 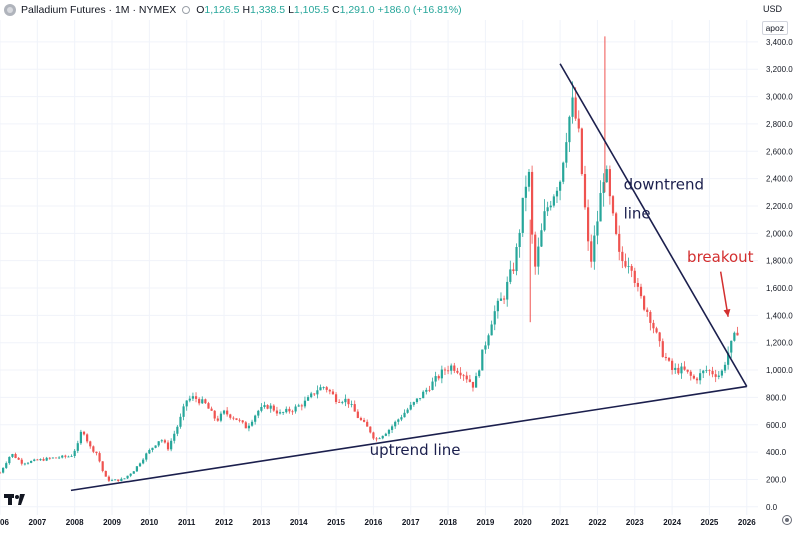 I want to click on annotation-label: uptrend line, so click(x=415, y=450).